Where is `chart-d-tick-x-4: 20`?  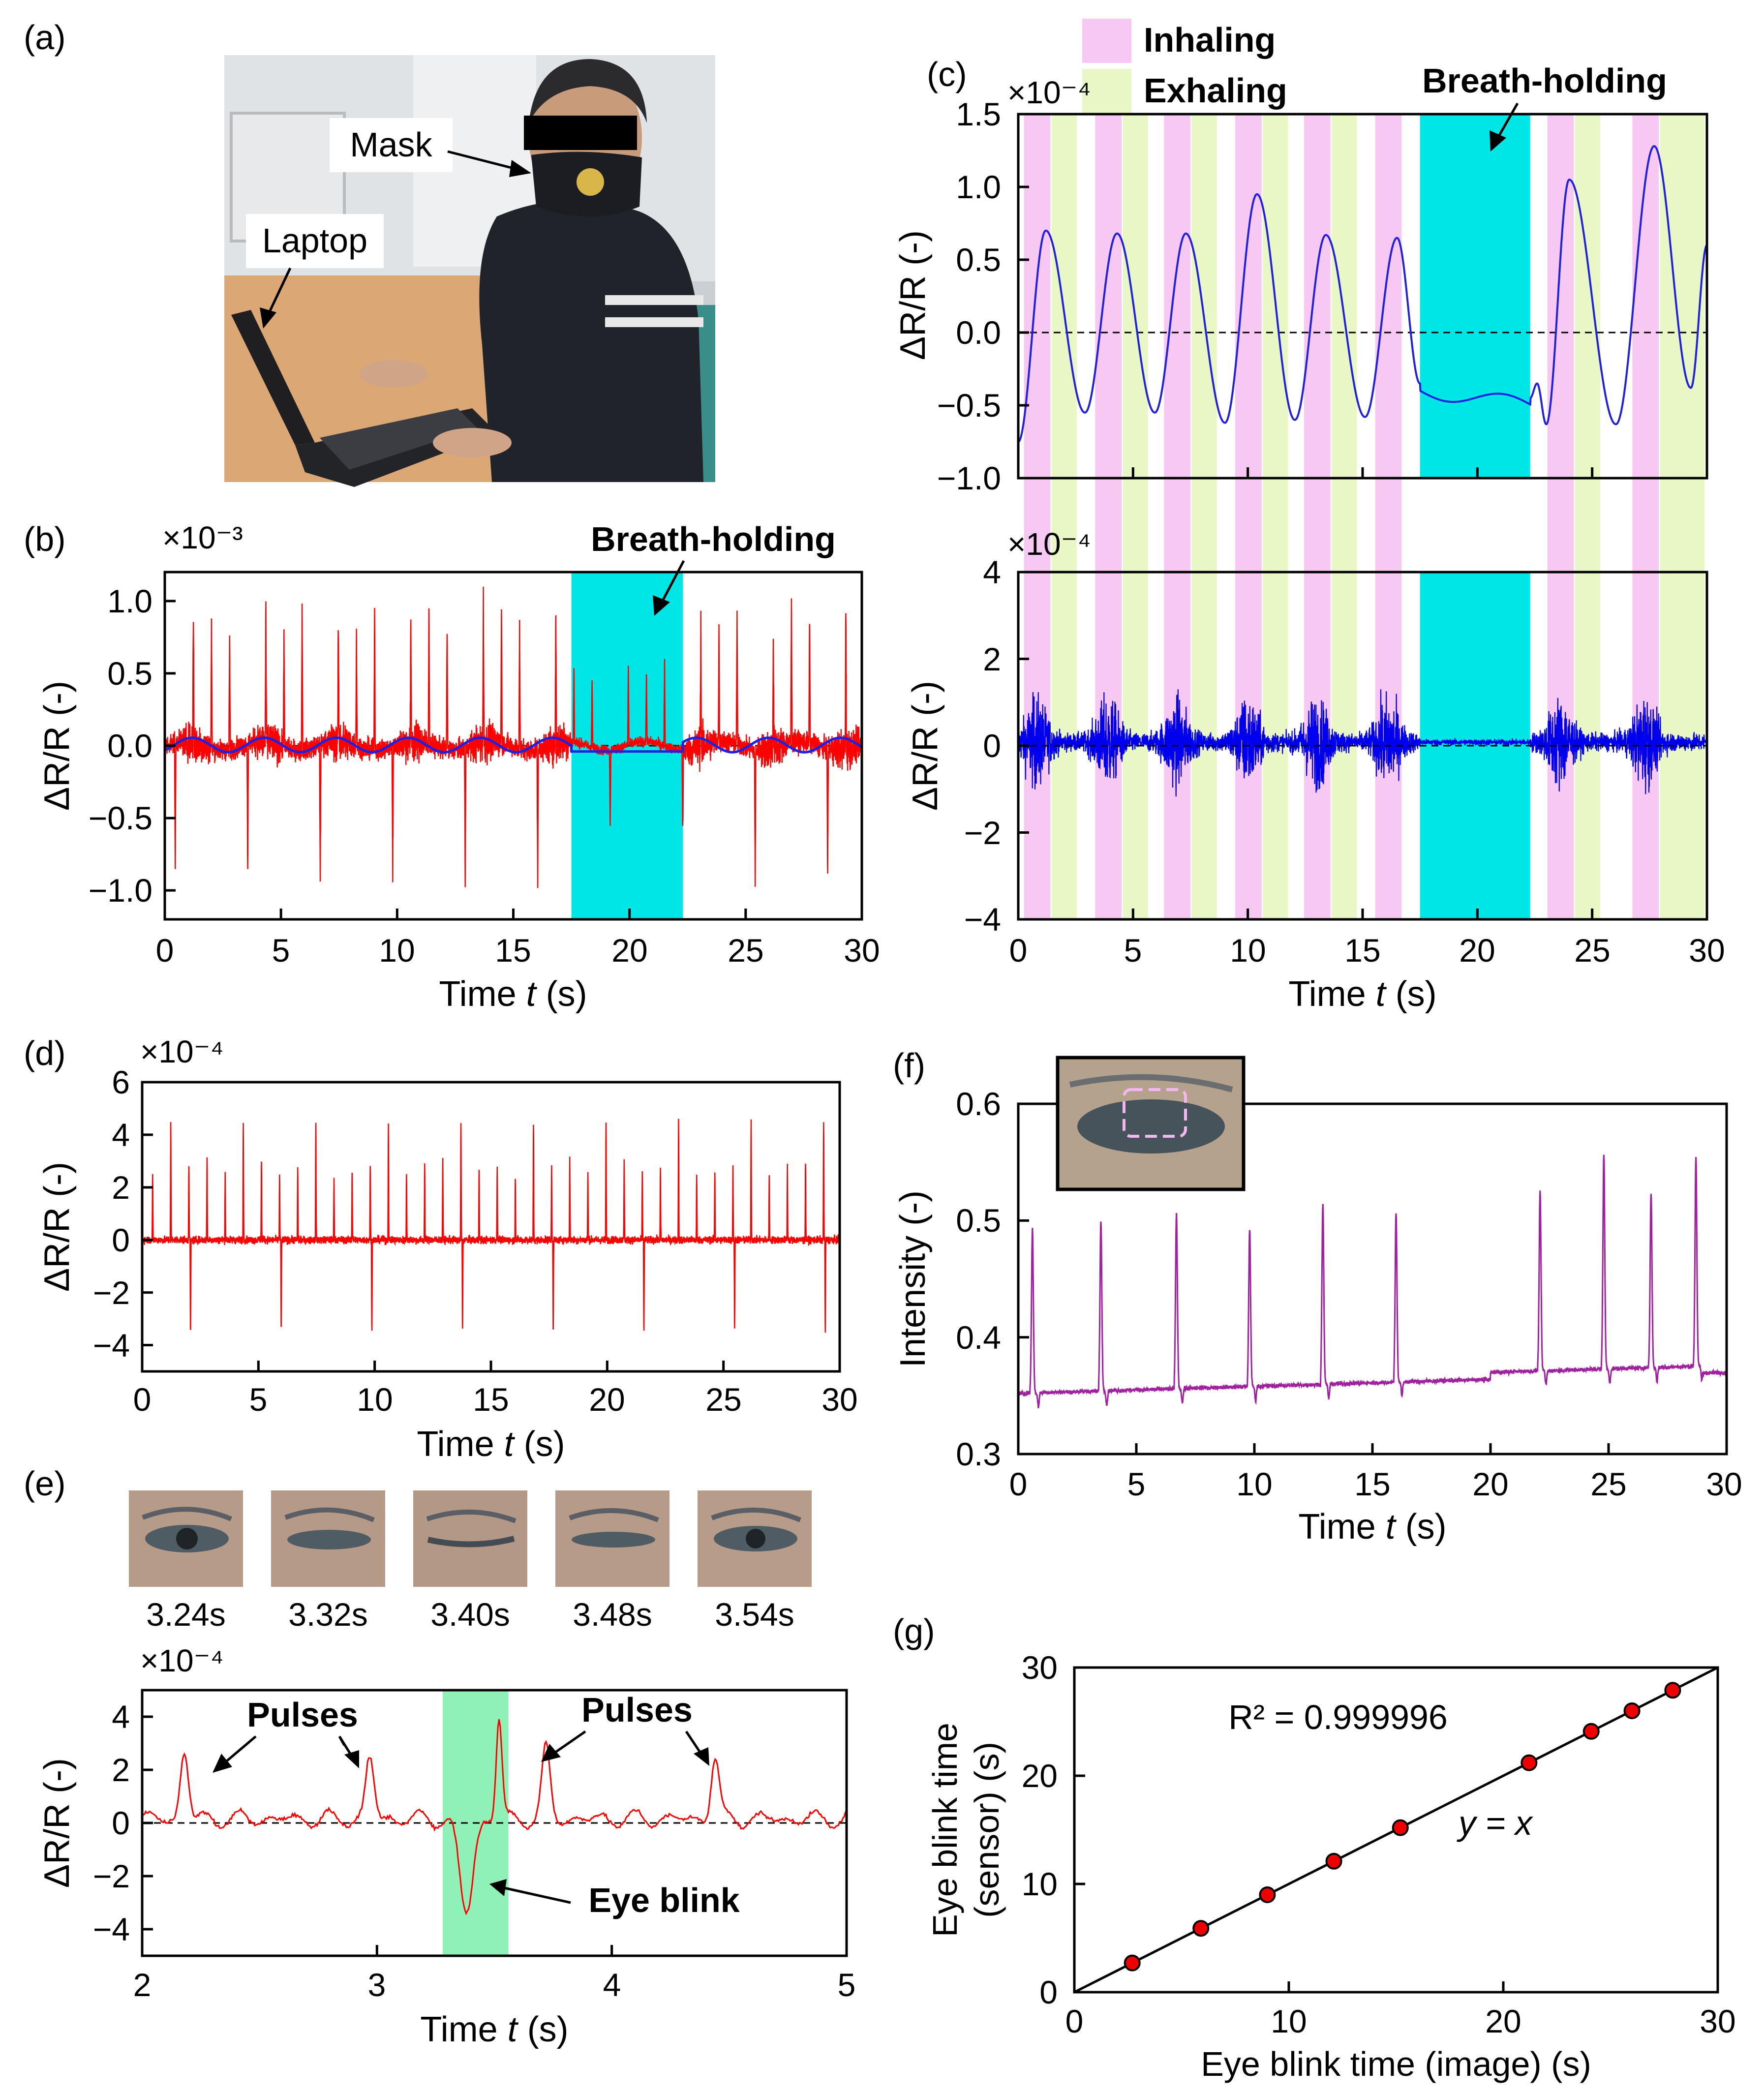 chart-d-tick-x-4: 20 is located at coordinates (607, 1399).